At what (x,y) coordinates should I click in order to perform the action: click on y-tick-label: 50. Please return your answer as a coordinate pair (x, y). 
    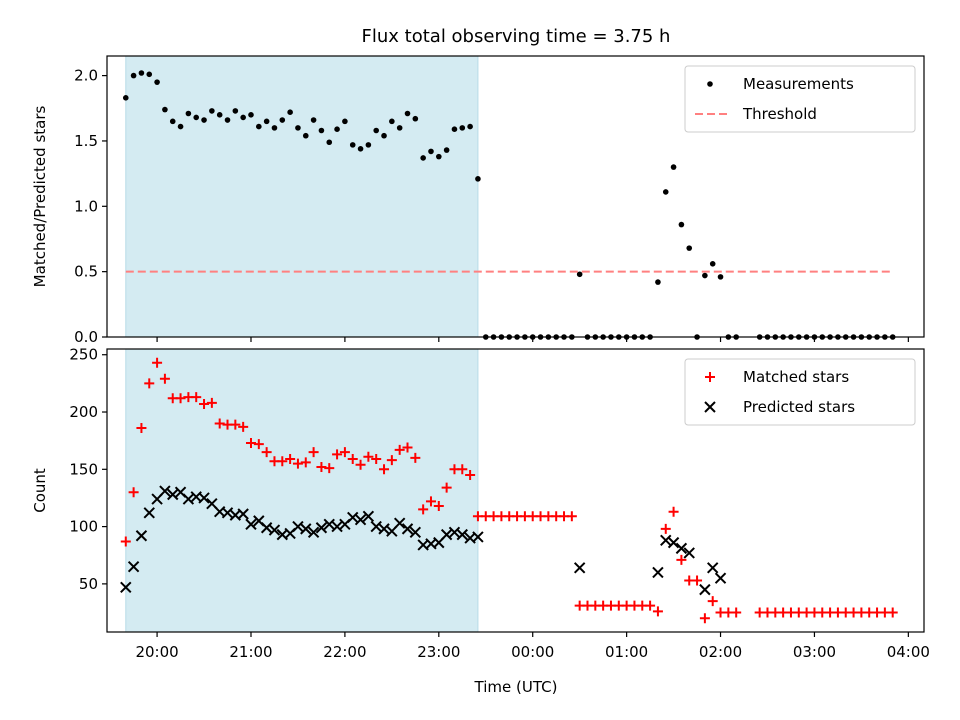
    Looking at the image, I should click on (88, 584).